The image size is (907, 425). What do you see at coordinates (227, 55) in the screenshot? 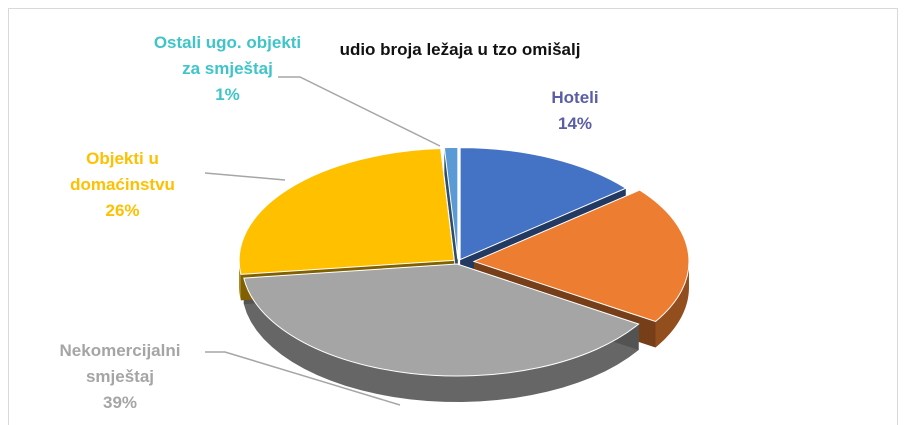
I see `category-label: Ostali ugo. objekti za smještaj` at bounding box center [227, 55].